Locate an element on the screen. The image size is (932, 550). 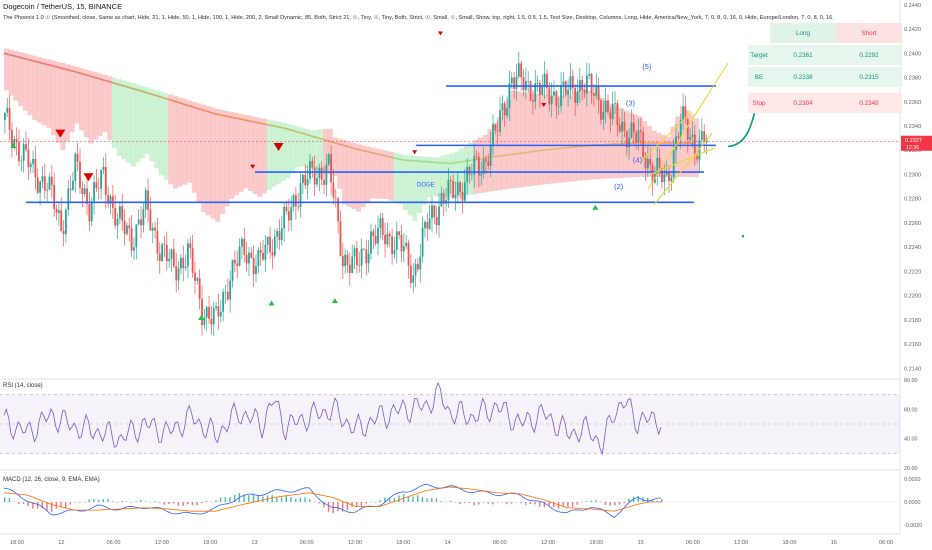
y-tick-label: 0.2200 is located at coordinates (912, 297).